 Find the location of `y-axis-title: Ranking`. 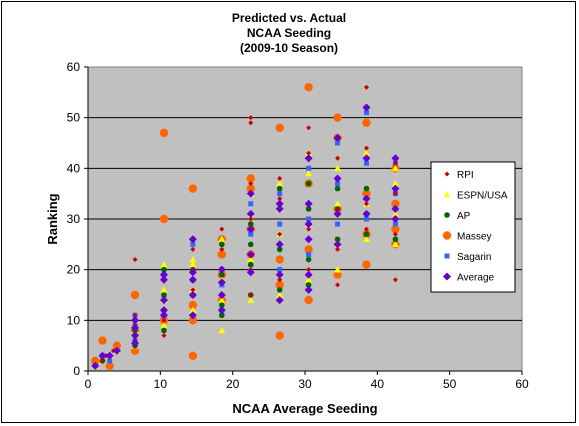

y-axis-title: Ranking is located at coordinates (52, 218).